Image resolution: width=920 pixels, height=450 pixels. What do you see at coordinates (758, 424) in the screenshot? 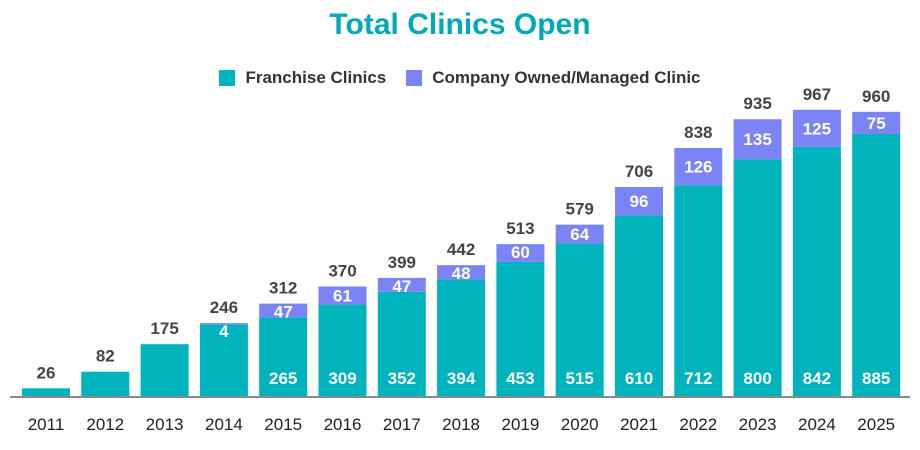
I see `x-tick-label-2023: 2023` at bounding box center [758, 424].